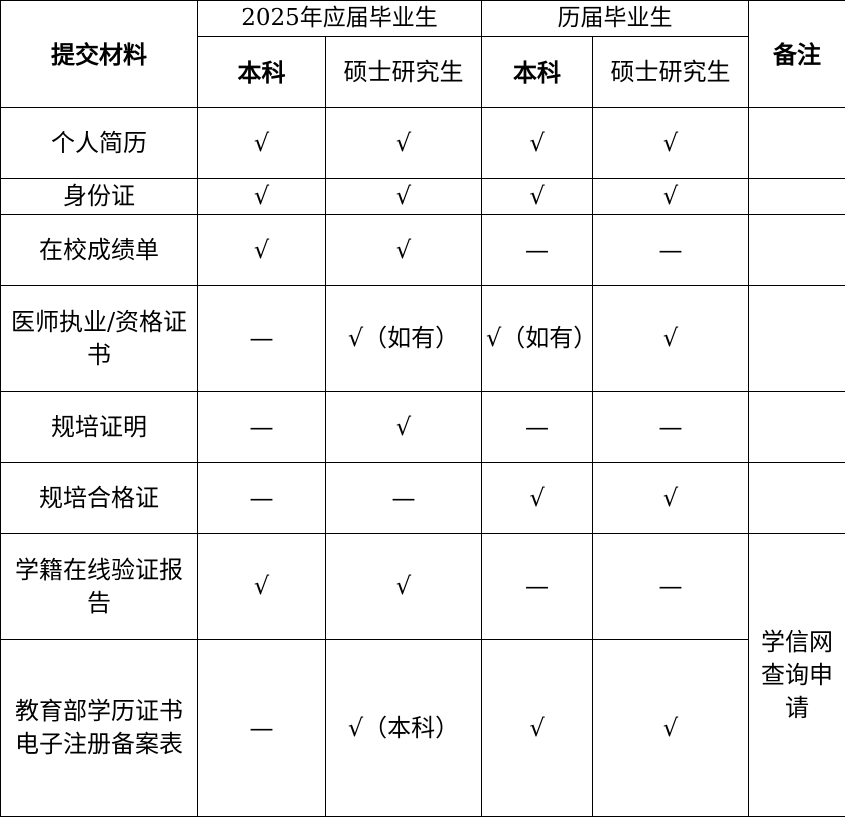  I want to click on table-row: 个人简历√√√√, so click(423, 143).